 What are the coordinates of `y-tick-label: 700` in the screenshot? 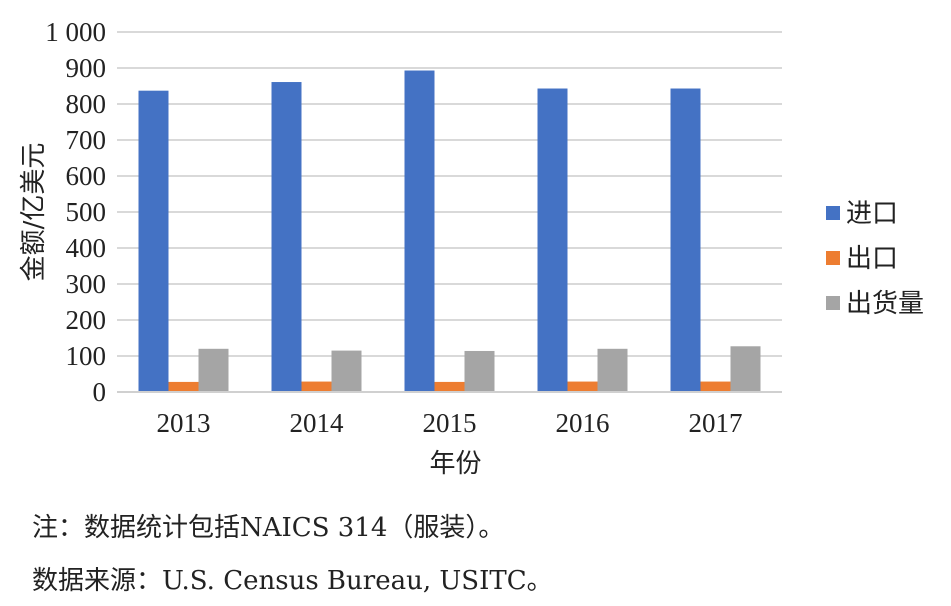 It's located at (86, 140).